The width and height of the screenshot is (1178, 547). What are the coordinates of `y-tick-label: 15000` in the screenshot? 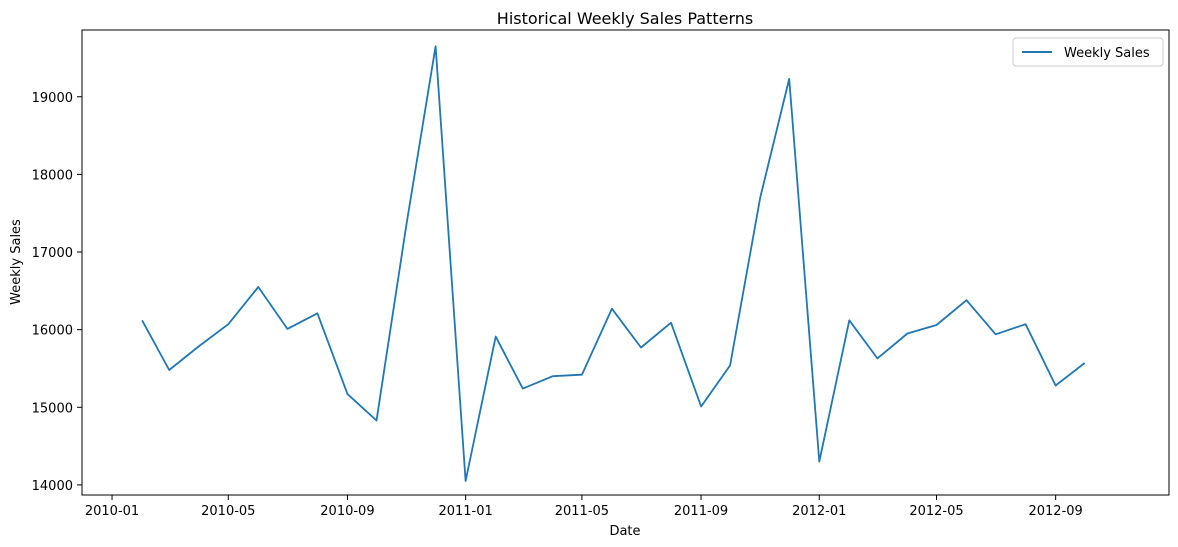 It's located at (52, 408).